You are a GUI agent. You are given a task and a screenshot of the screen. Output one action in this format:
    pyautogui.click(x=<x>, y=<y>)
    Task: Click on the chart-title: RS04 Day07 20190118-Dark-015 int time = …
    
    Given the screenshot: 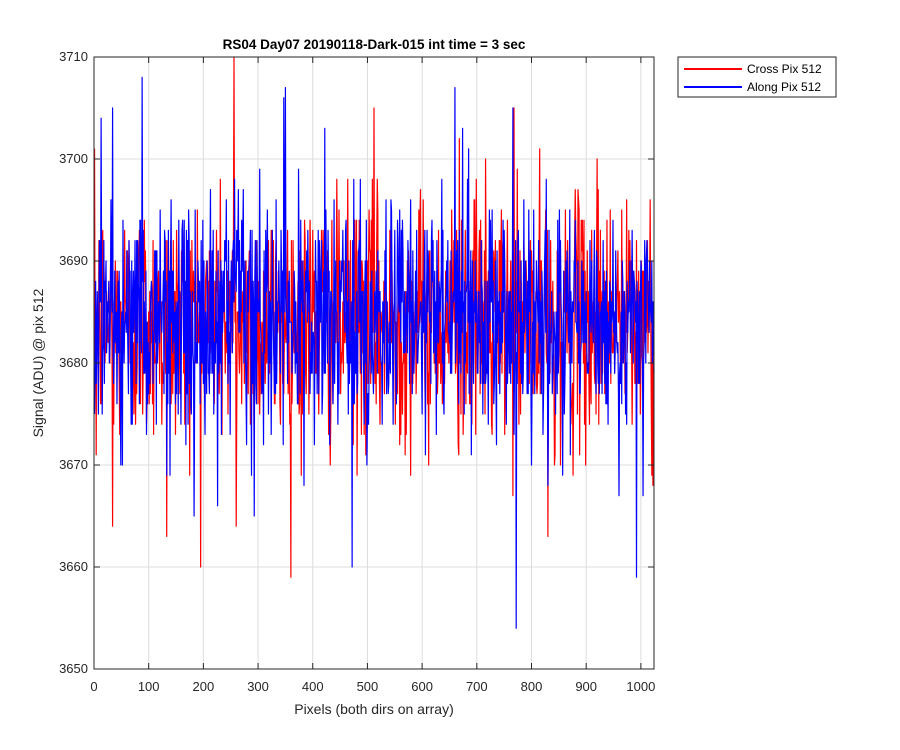 What is the action you would take?
    pyautogui.click(x=374, y=44)
    